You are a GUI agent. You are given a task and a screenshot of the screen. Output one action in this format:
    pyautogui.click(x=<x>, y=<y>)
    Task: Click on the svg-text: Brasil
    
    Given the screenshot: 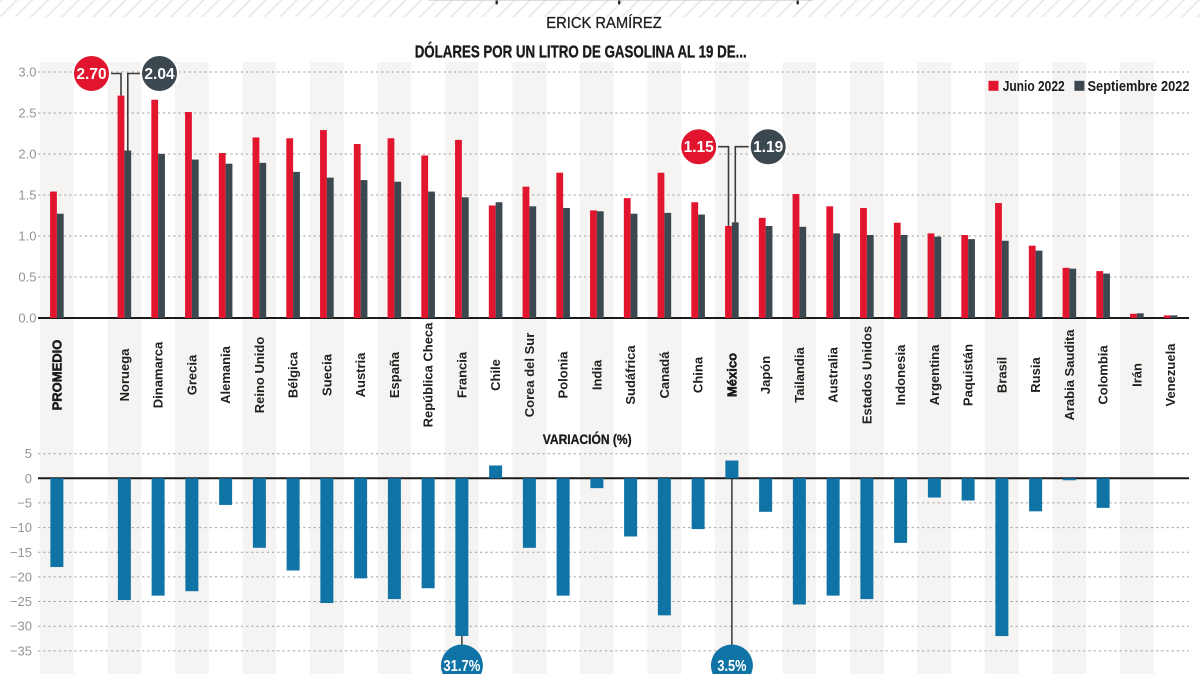 What is the action you would take?
    pyautogui.click(x=1001, y=375)
    